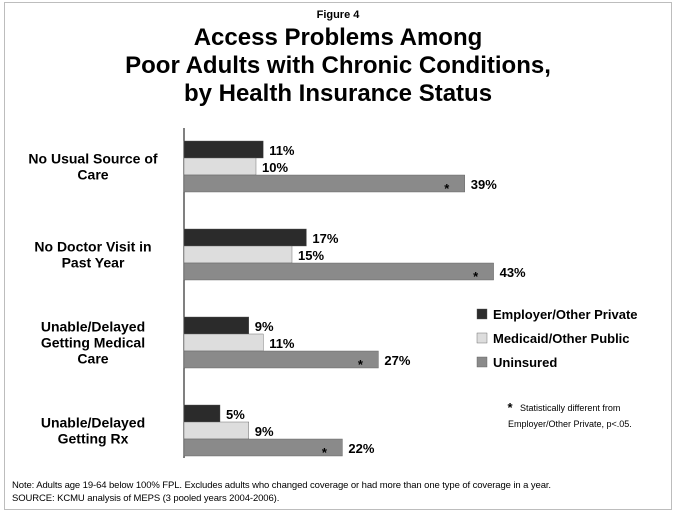 The height and width of the screenshot is (514, 676). What do you see at coordinates (397, 360) in the screenshot?
I see `data-label: 27%` at bounding box center [397, 360].